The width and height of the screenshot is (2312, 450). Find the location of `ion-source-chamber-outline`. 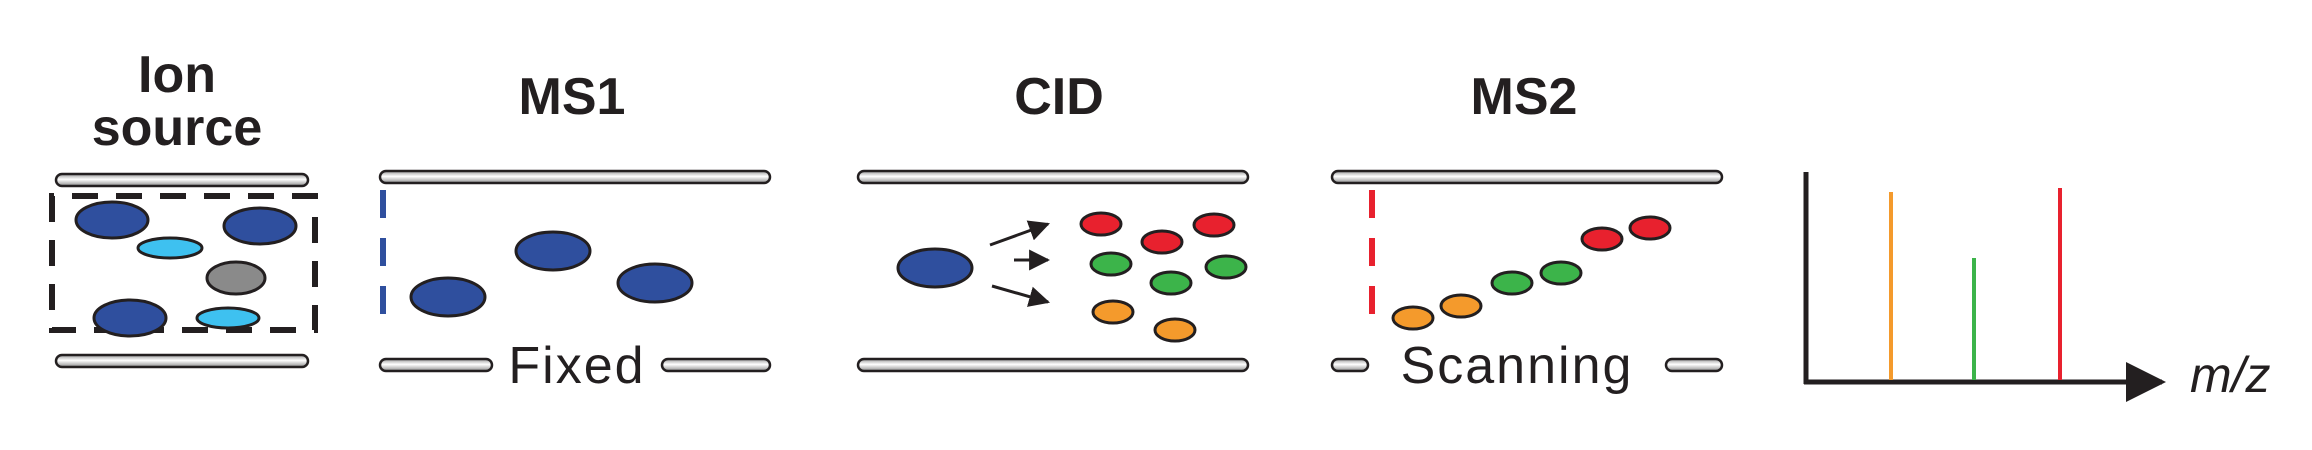

ion-source-chamber-outline is located at coordinates (183, 263).